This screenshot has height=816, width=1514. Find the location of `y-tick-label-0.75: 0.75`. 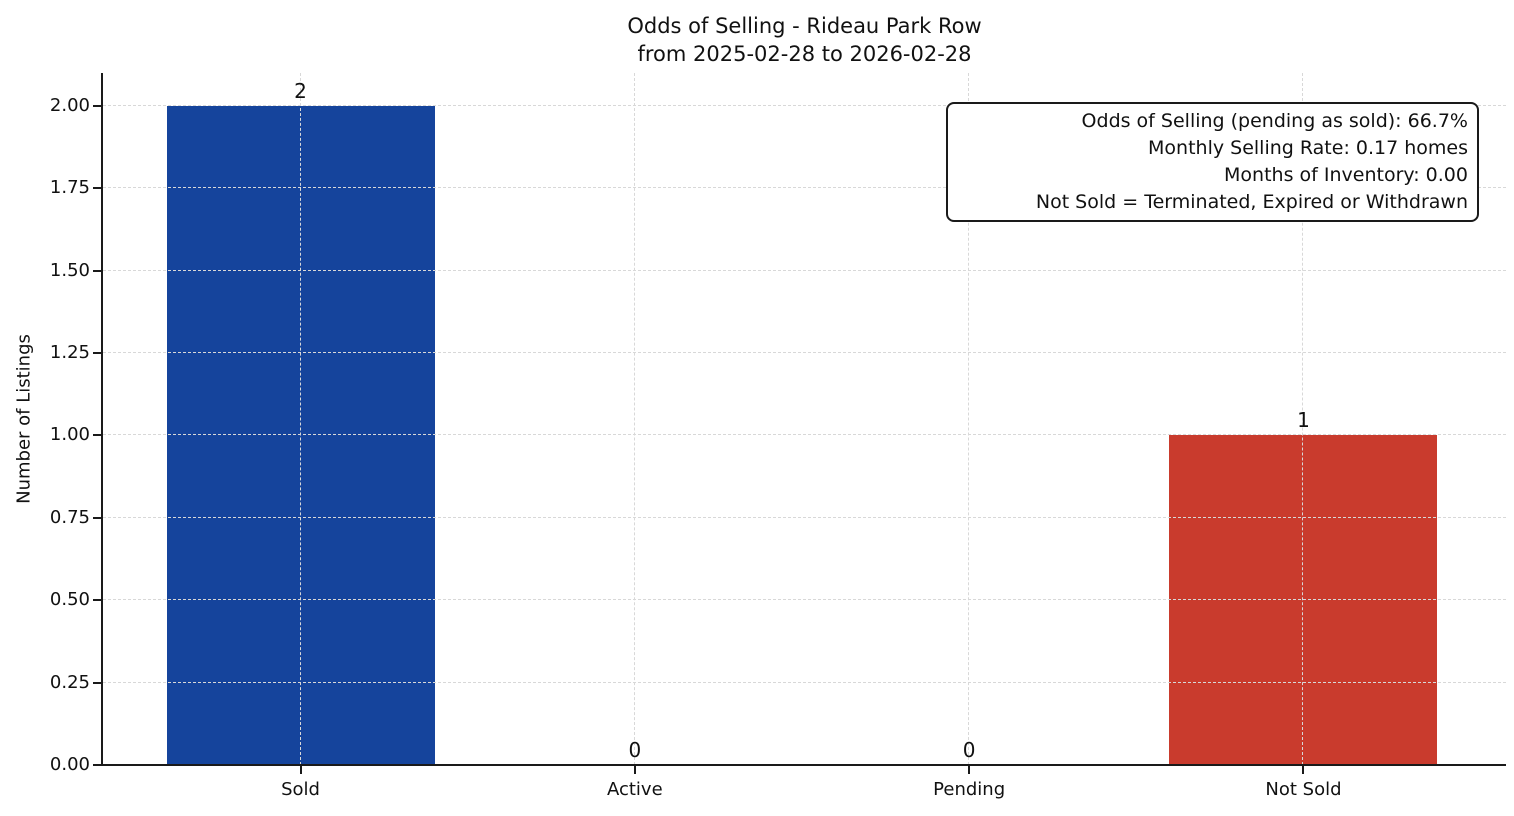

y-tick-label-0.75: 0.75 is located at coordinates (69, 517).